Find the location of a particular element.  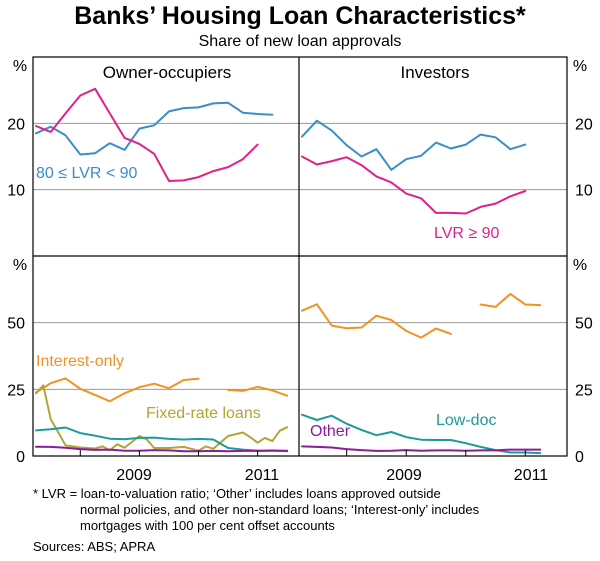

x-tick-label-2009-right: 2009 is located at coordinates (404, 475).